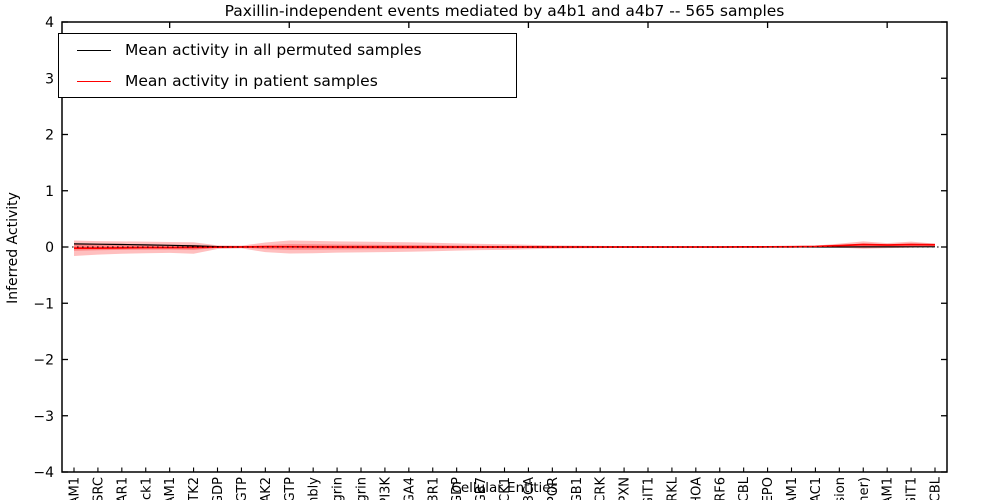  What do you see at coordinates (816, 488) in the screenshot?
I see `x-tick-label: RAC1` at bounding box center [816, 488].